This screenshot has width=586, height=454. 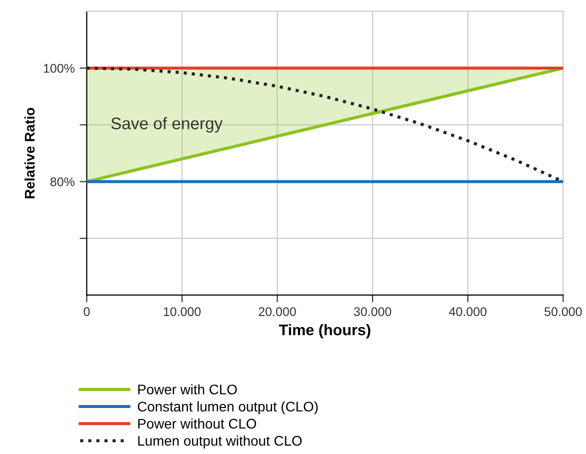 What do you see at coordinates (29, 153) in the screenshot?
I see `y-axis-title: Relative Ratio` at bounding box center [29, 153].